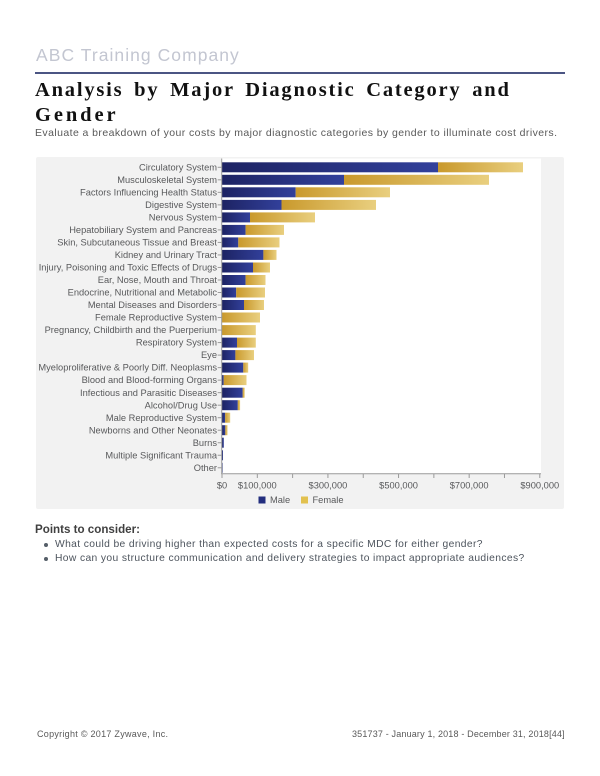 Image resolution: width=600 pixels, height=776 pixels. Describe the element at coordinates (181, 405) in the screenshot. I see `svg-text: Alcohol/Drug Use` at that location.